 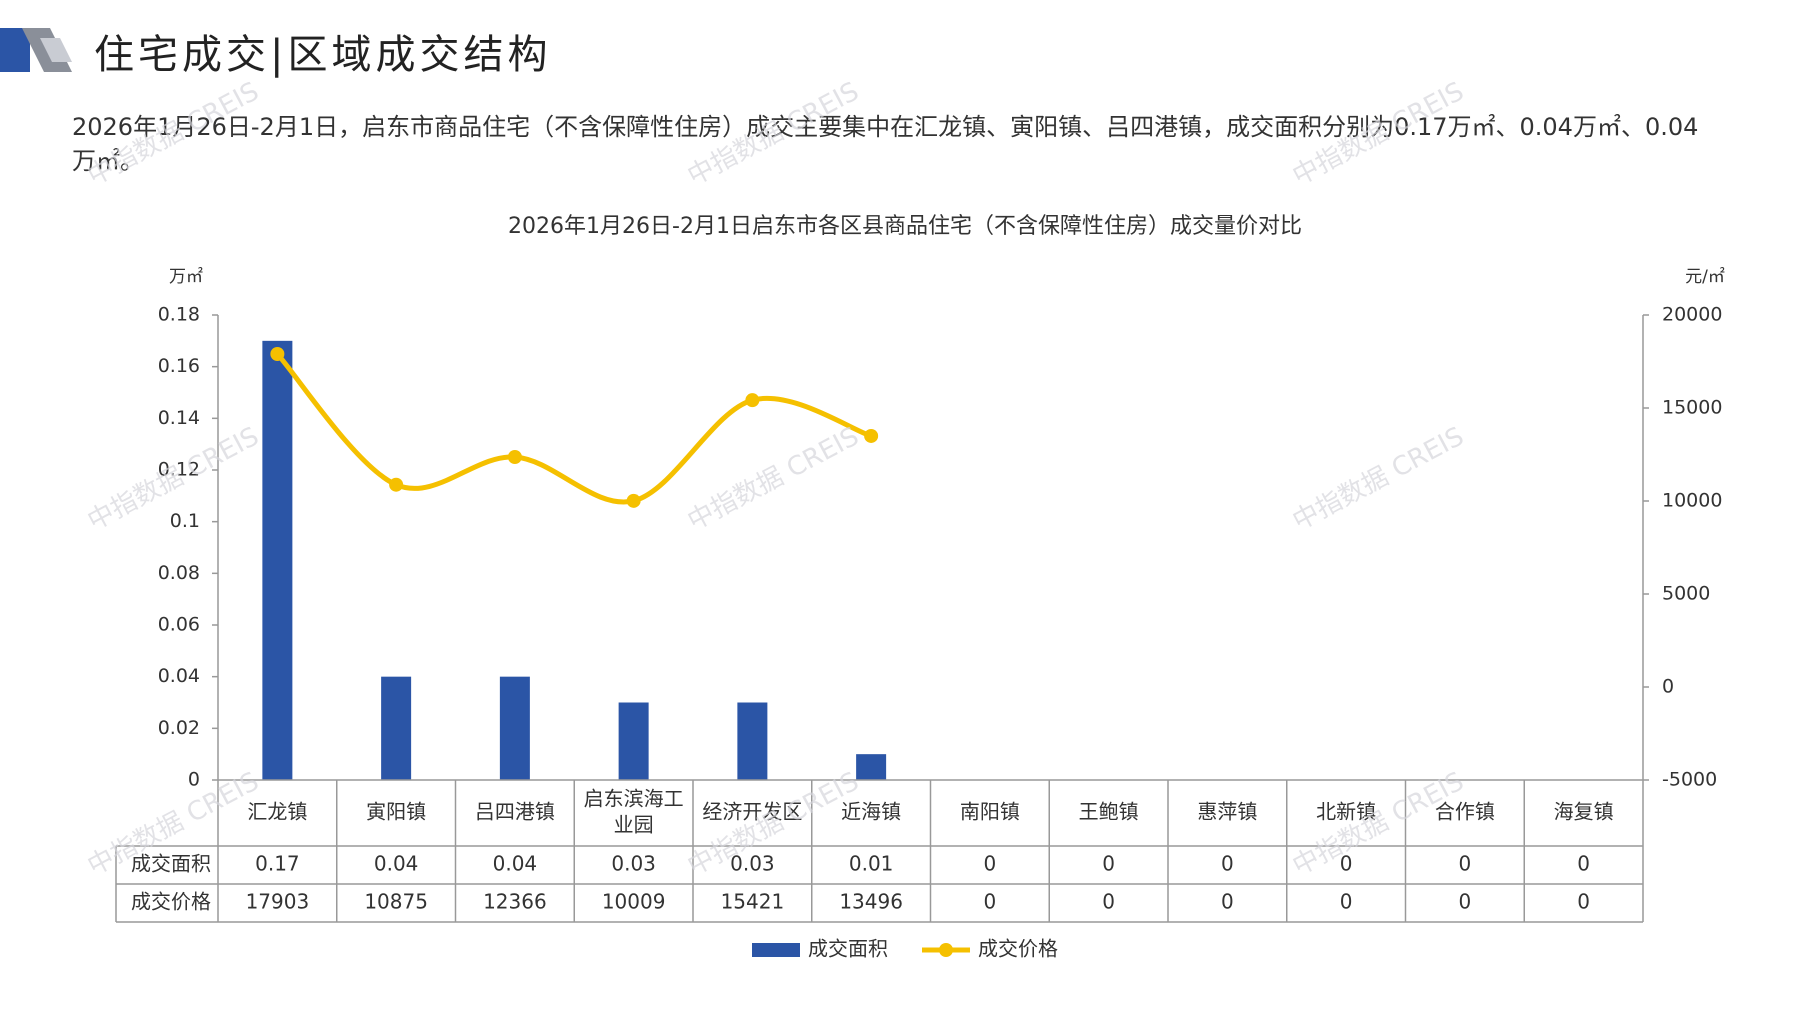 I want to click on category-label: 海复镇, so click(x=1584, y=812).